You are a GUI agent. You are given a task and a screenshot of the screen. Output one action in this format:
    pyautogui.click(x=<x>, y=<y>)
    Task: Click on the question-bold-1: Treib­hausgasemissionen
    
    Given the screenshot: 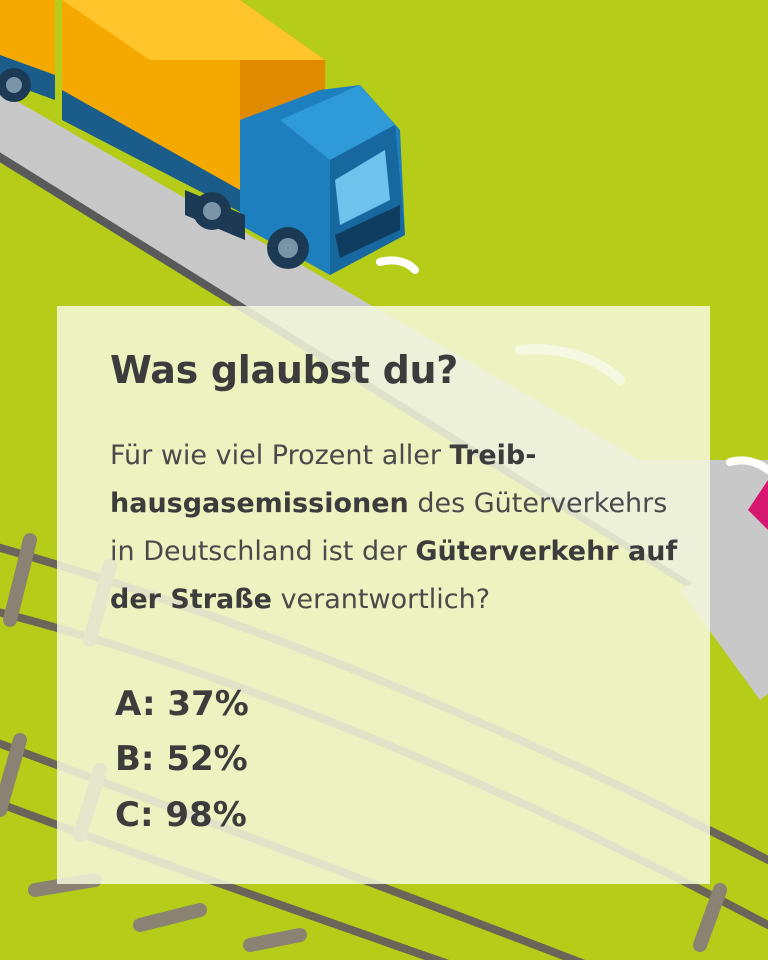 What is the action you would take?
    pyautogui.click(x=323, y=479)
    